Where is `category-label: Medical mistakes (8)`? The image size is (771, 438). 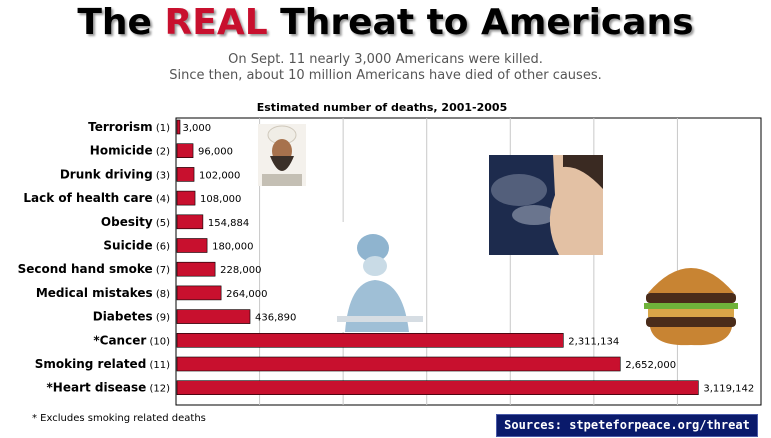 category-label: Medical mistakes (8) is located at coordinates (103, 293).